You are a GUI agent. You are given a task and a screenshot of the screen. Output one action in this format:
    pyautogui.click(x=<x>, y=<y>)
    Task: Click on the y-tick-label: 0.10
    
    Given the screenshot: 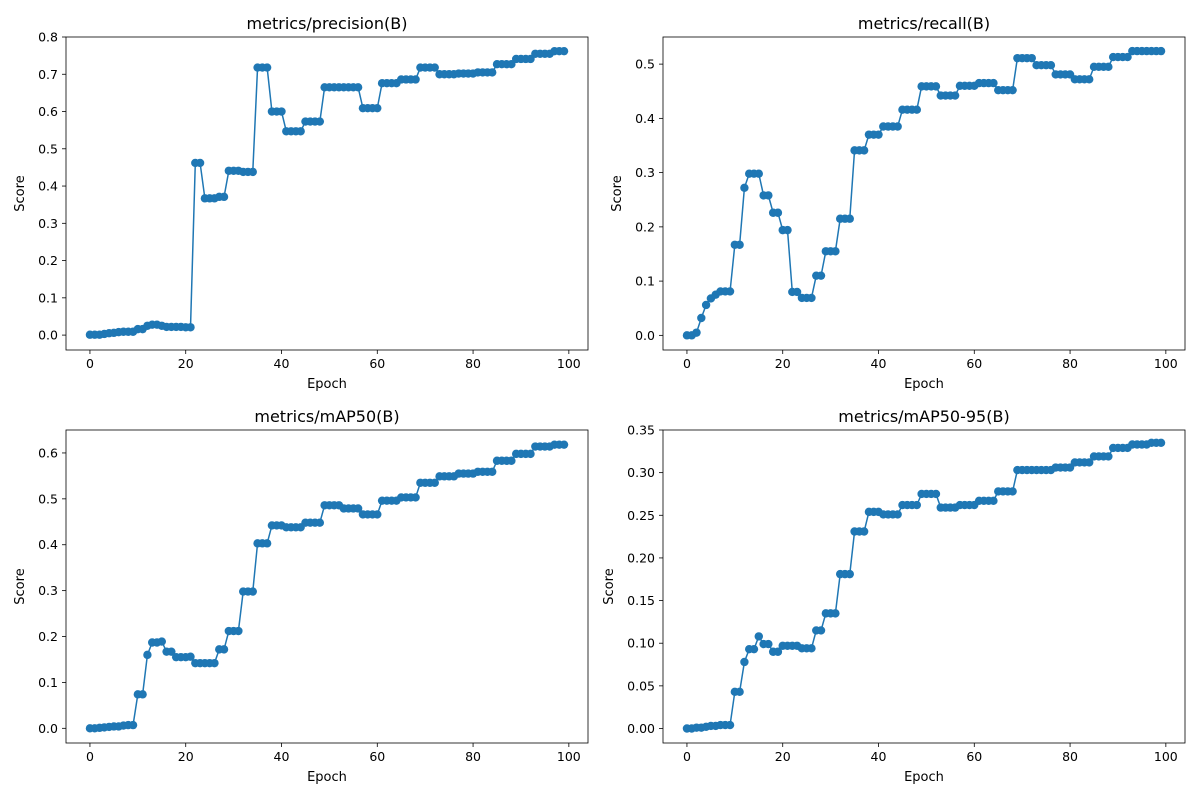 What is the action you would take?
    pyautogui.click(x=641, y=643)
    